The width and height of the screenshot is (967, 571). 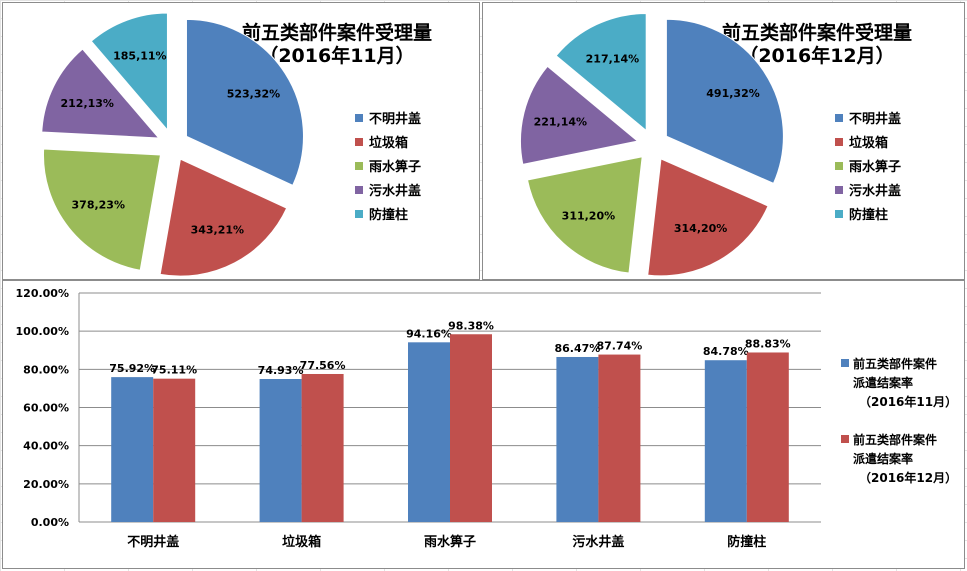 What do you see at coordinates (429, 333) in the screenshot?
I see `bar-label-0-2: 94.16%` at bounding box center [429, 333].